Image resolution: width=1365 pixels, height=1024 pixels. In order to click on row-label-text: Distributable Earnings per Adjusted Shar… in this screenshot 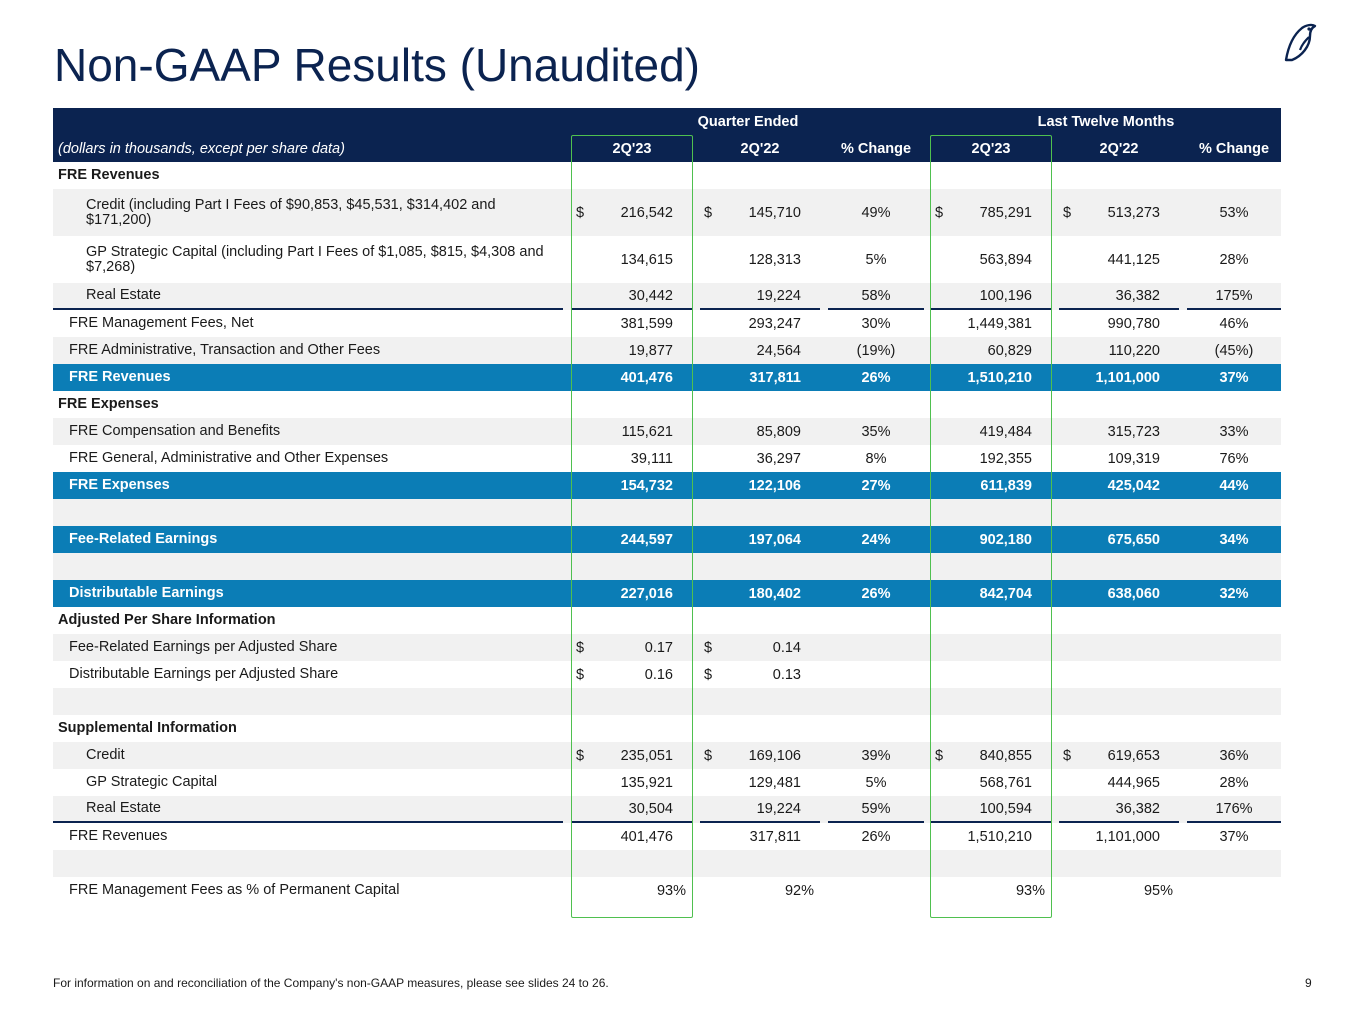, I will do `click(204, 674)`.